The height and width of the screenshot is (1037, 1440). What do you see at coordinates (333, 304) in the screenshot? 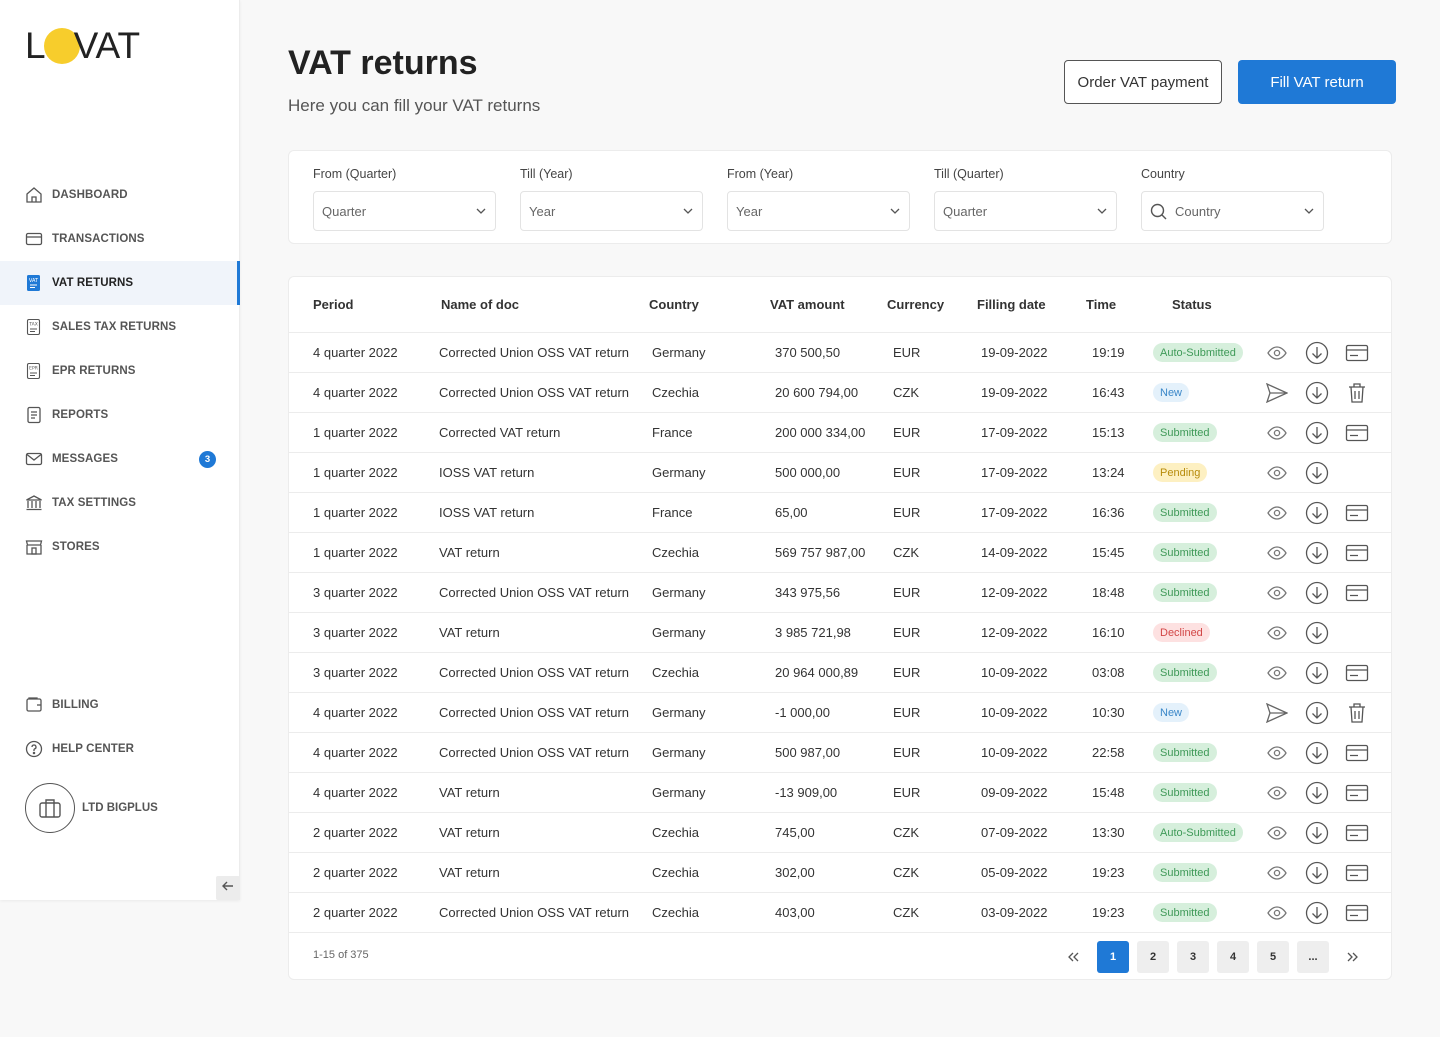
I see `column-header-period: Period` at bounding box center [333, 304].